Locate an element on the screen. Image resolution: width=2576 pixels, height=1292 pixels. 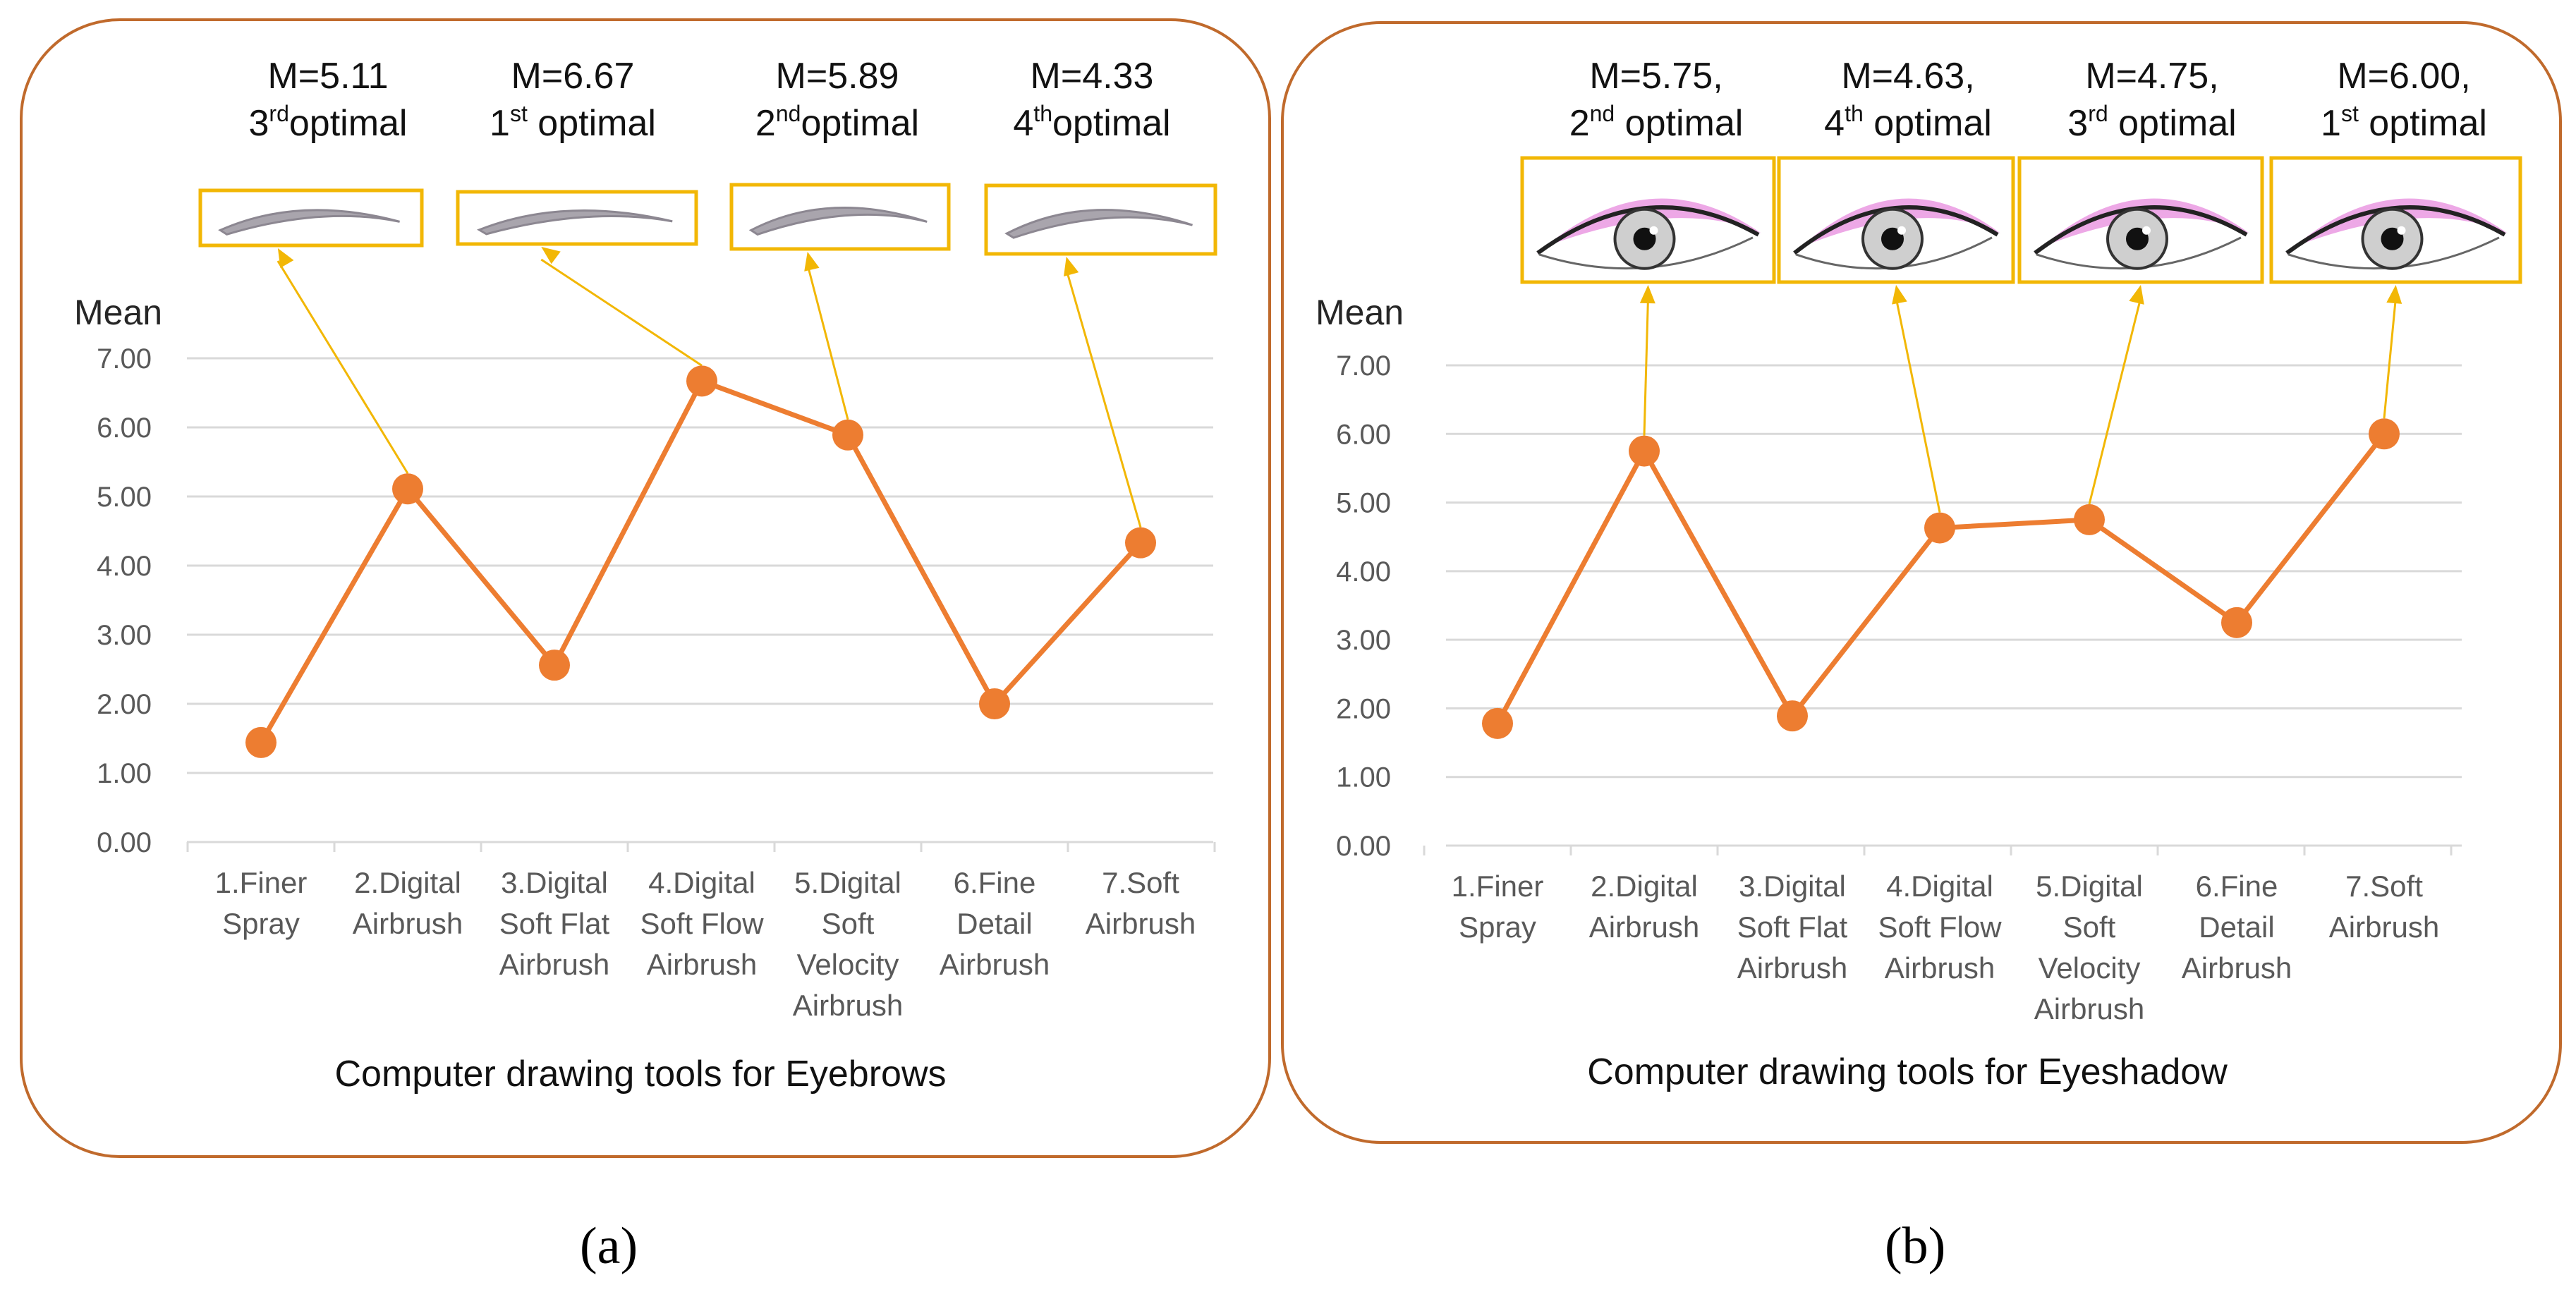
x-category-label: Detail is located at coordinates (2236, 927).